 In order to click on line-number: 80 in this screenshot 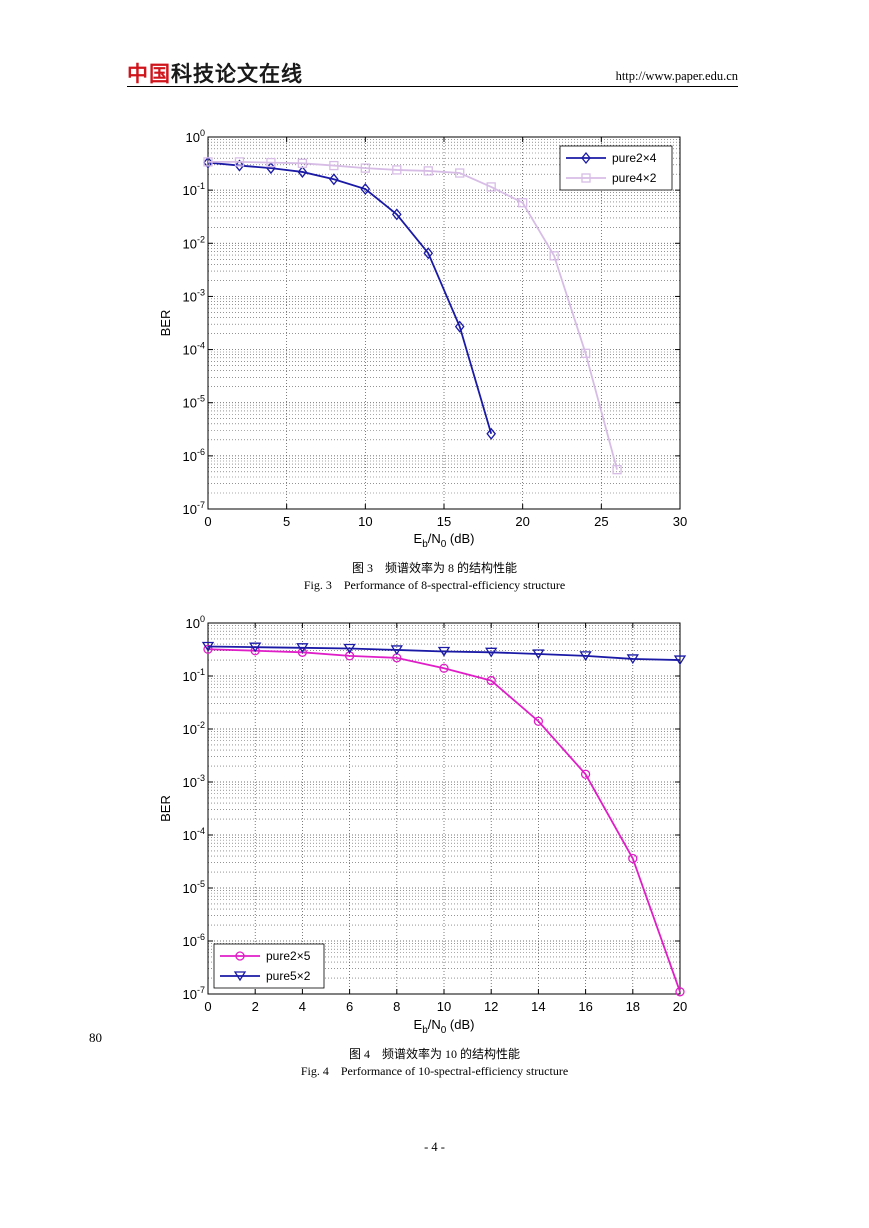, I will do `click(95, 1037)`.